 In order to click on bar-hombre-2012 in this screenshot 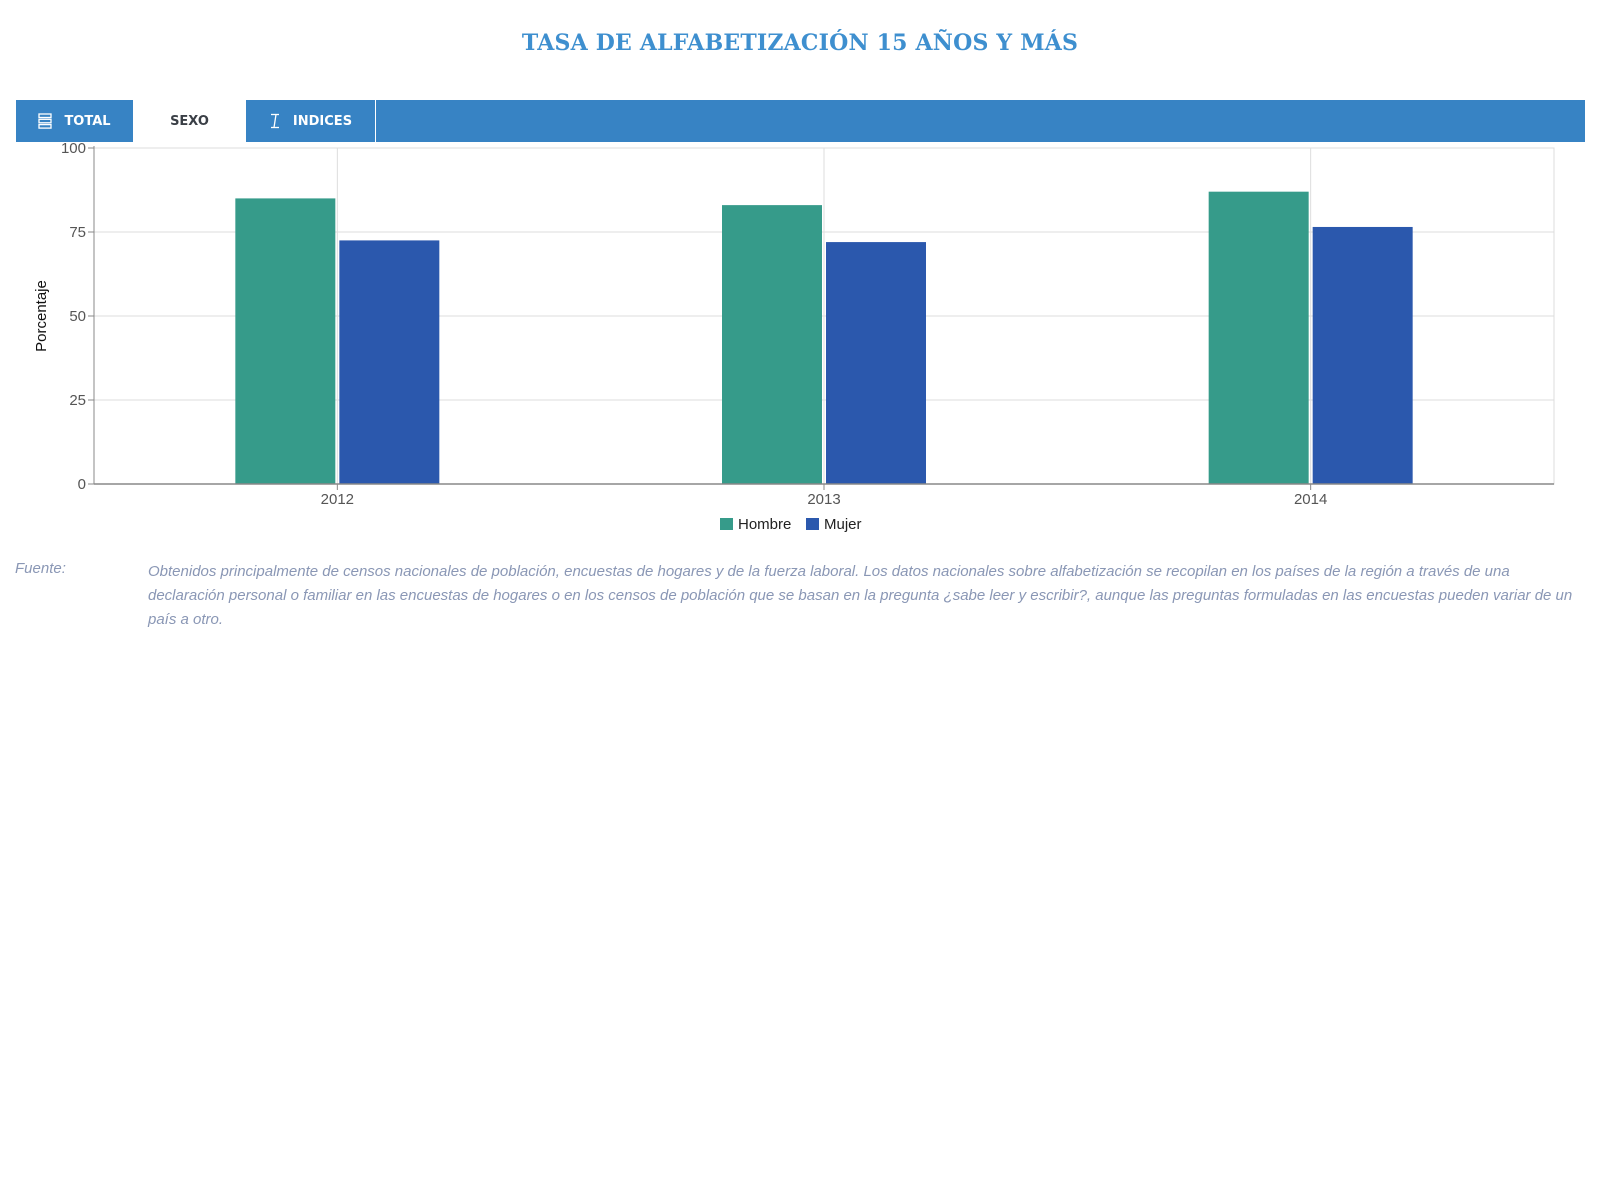, I will do `click(285, 341)`.